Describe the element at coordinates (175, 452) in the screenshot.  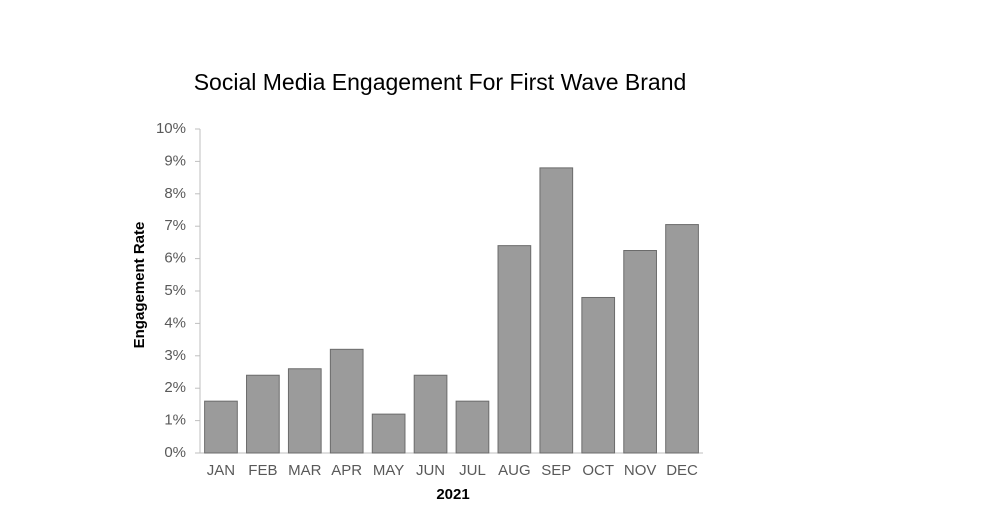
I see `y-tick-label: 0%` at that location.